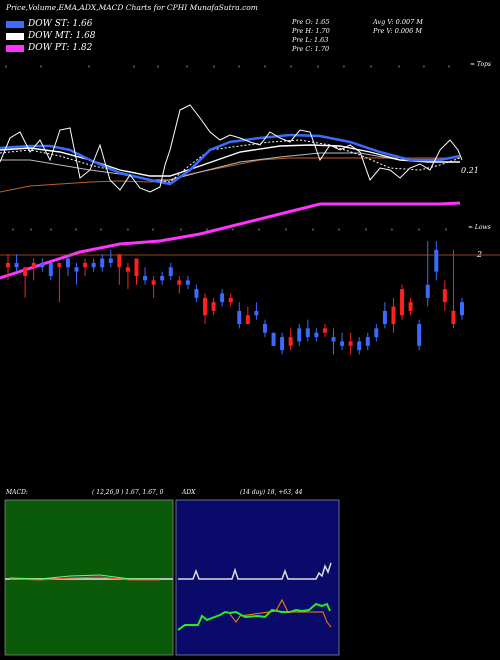 The height and width of the screenshot is (660, 500). I want to click on macd-line, so click(84, 577).